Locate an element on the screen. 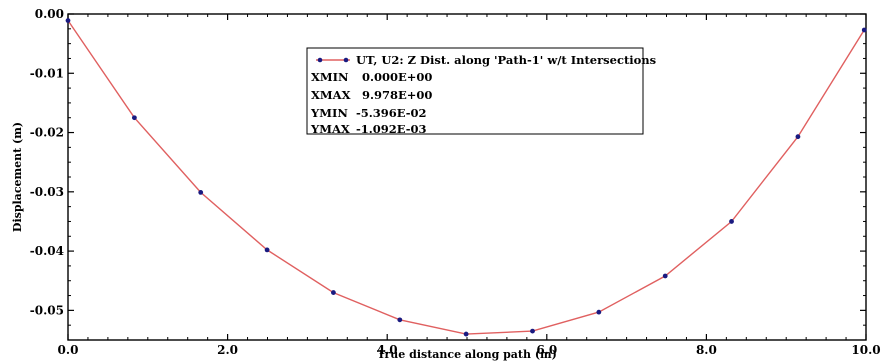  legend-xmax-value: 9.978E+00 is located at coordinates (397, 95).